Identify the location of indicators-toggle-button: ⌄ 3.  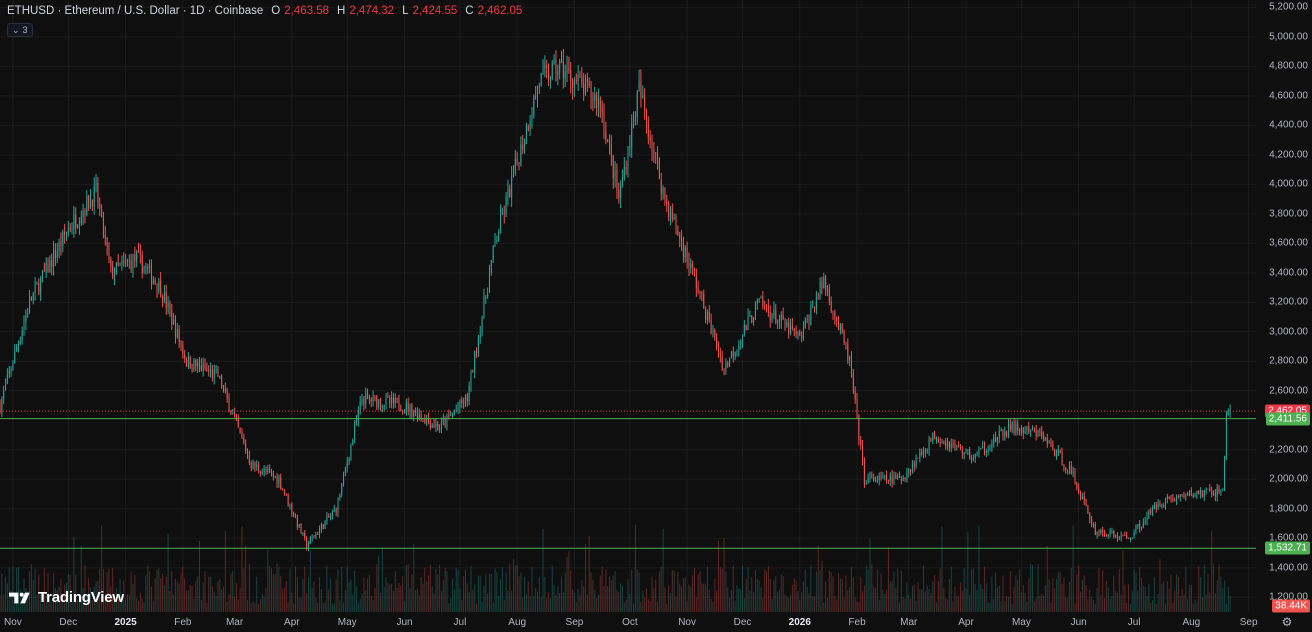
(20, 30).